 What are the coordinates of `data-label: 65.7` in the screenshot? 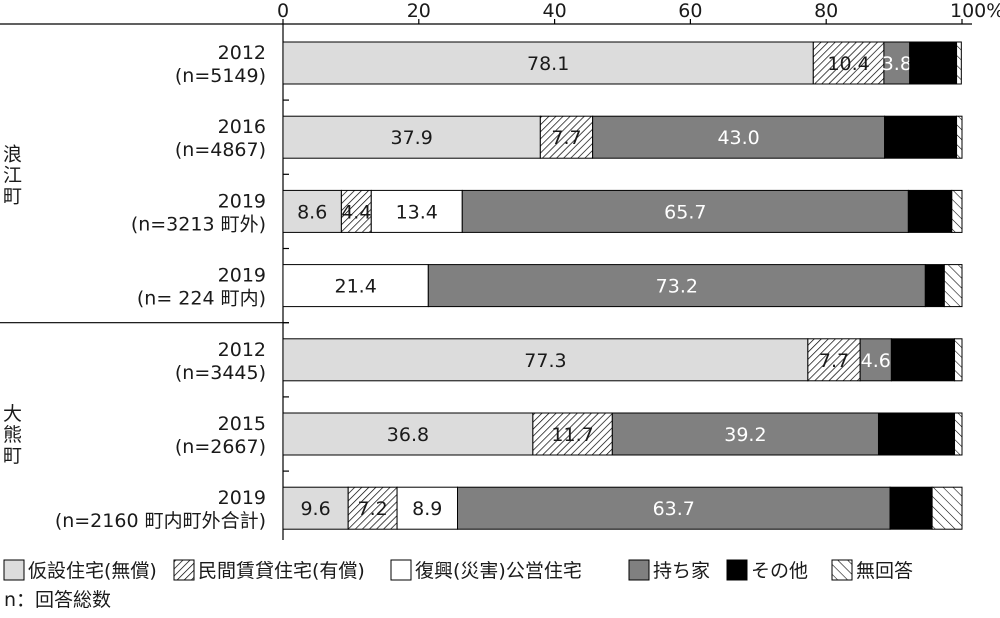 It's located at (685, 212).